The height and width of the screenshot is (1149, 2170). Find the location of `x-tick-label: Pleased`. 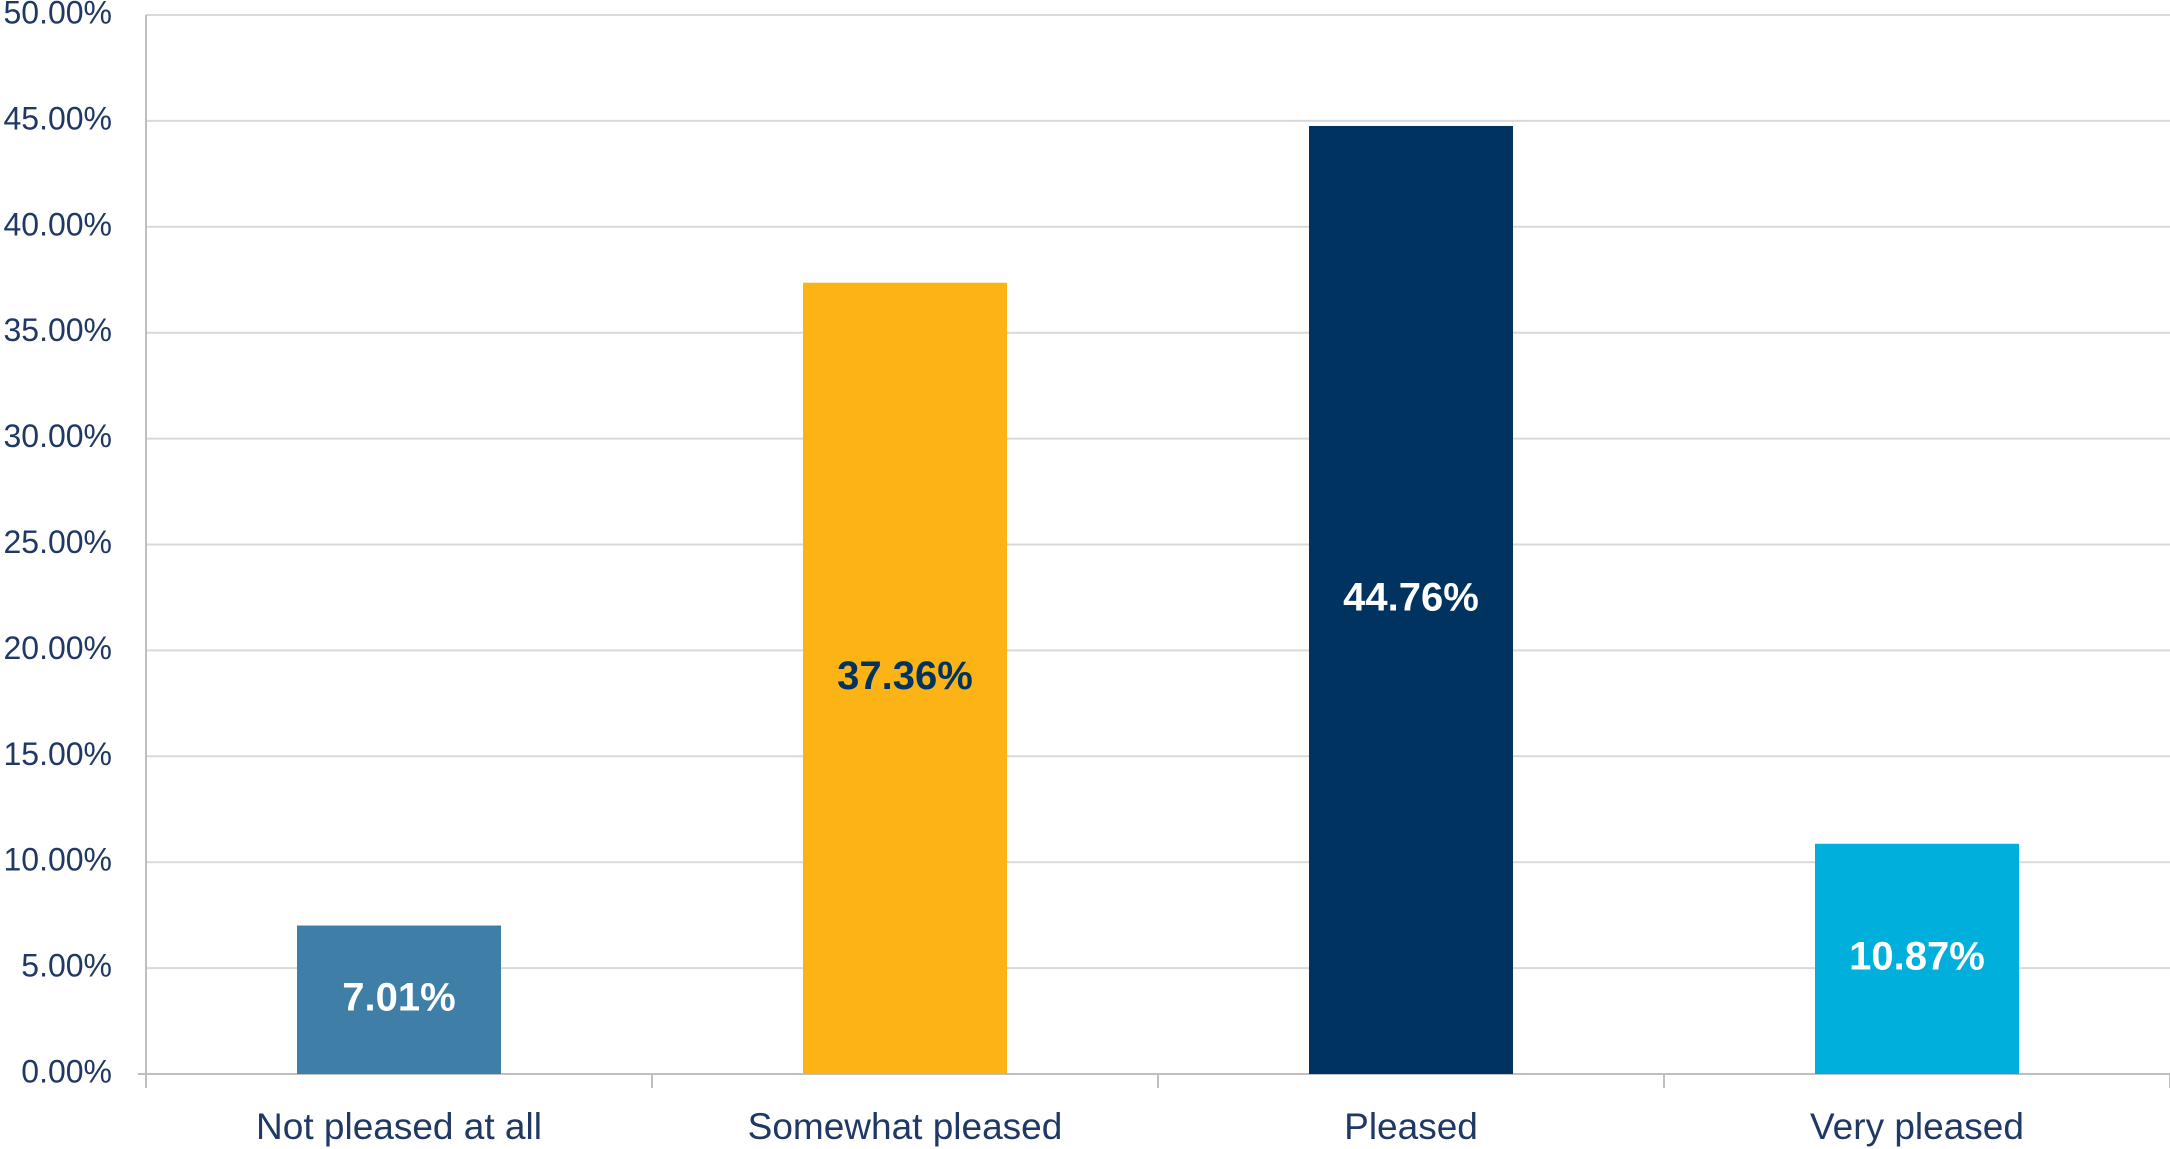

x-tick-label: Pleased is located at coordinates (1411, 1126).